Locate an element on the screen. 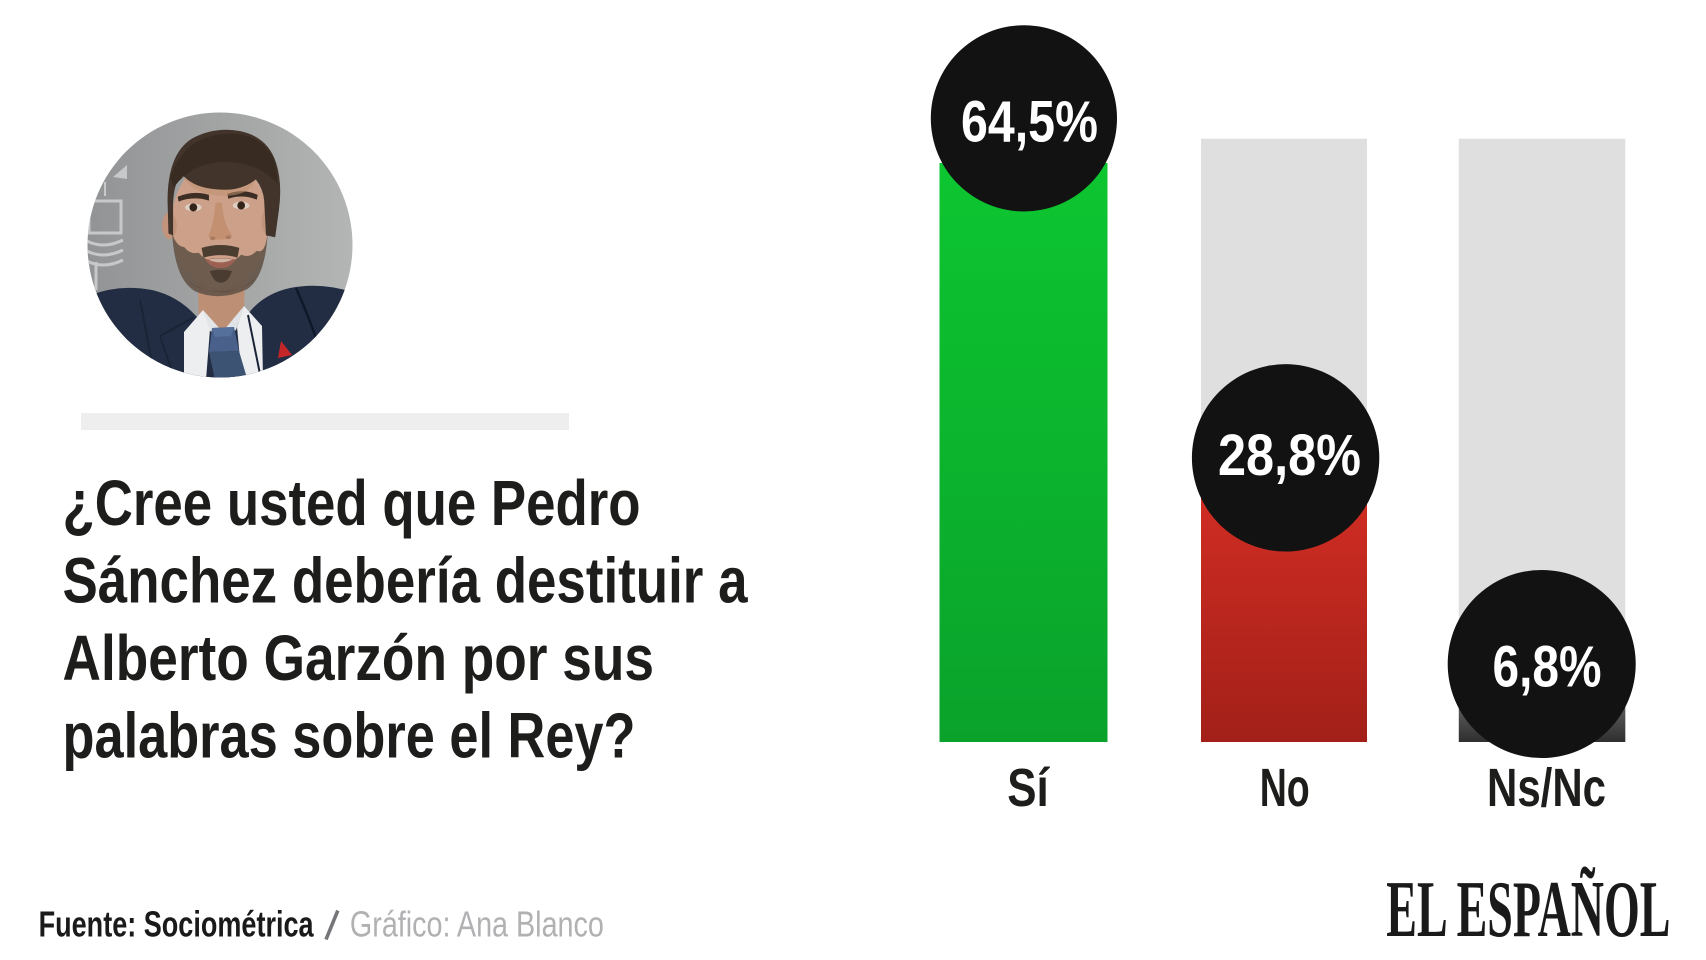 This screenshot has height=960, width=1706. svg-text: Sánchez debería destituir a is located at coordinates (405, 581).